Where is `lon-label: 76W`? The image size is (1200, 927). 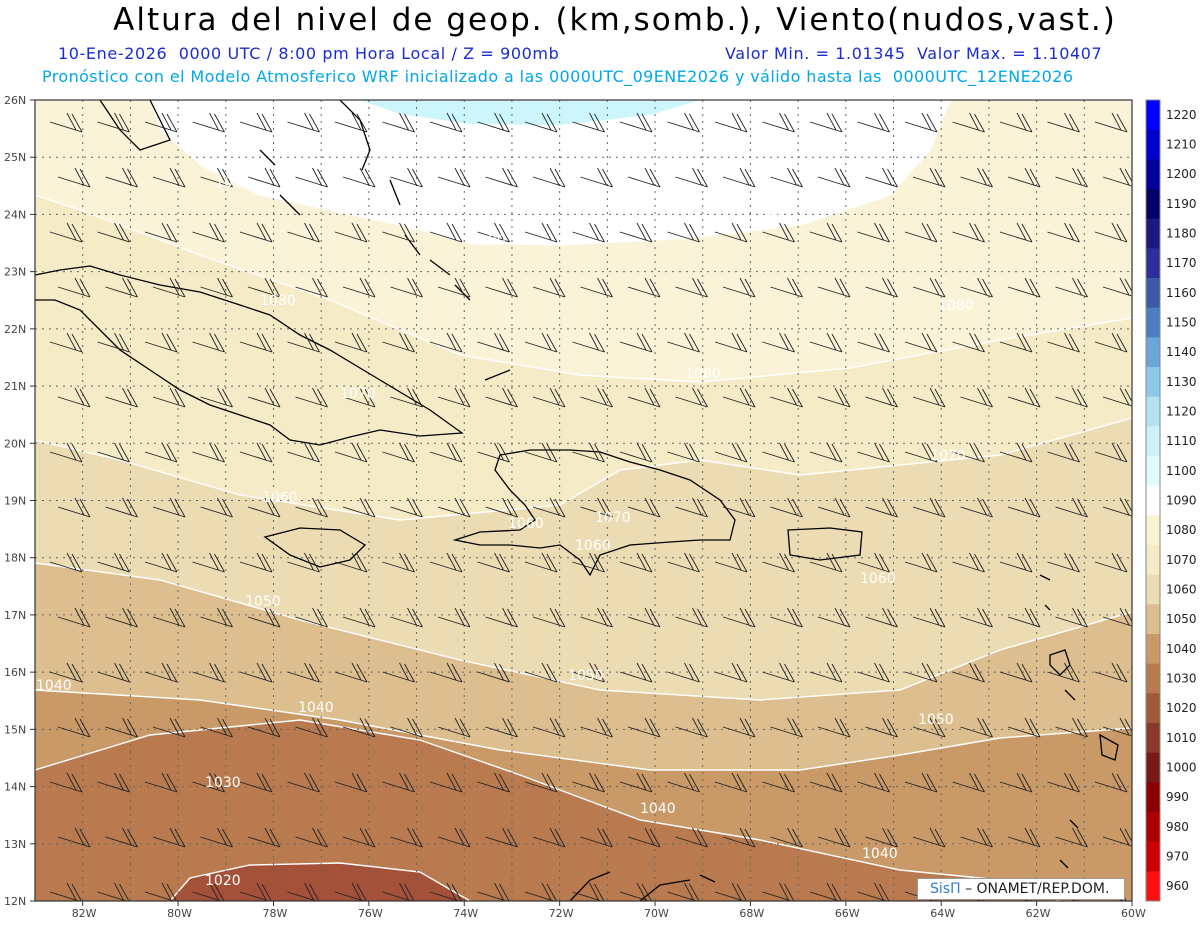 lon-label: 76W is located at coordinates (370, 913).